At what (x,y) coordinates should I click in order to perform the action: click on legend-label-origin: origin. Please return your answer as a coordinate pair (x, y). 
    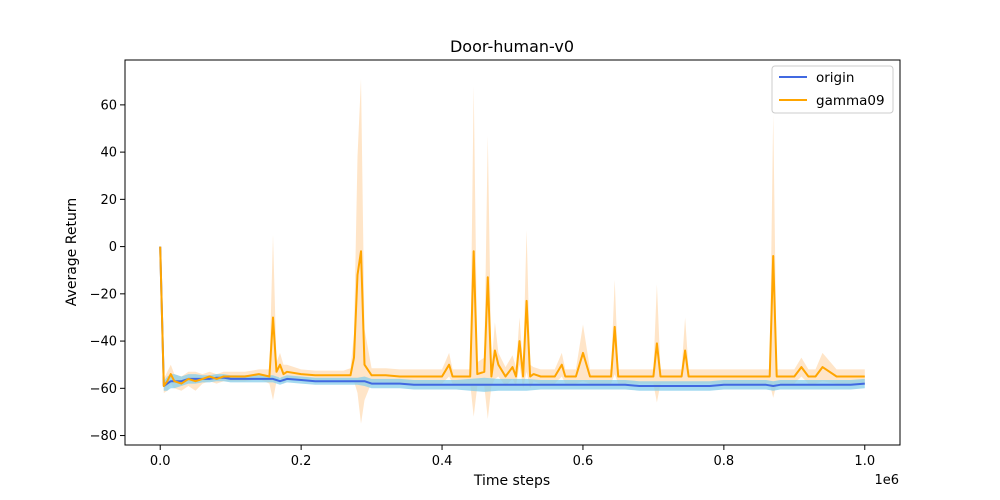
    Looking at the image, I should click on (835, 78).